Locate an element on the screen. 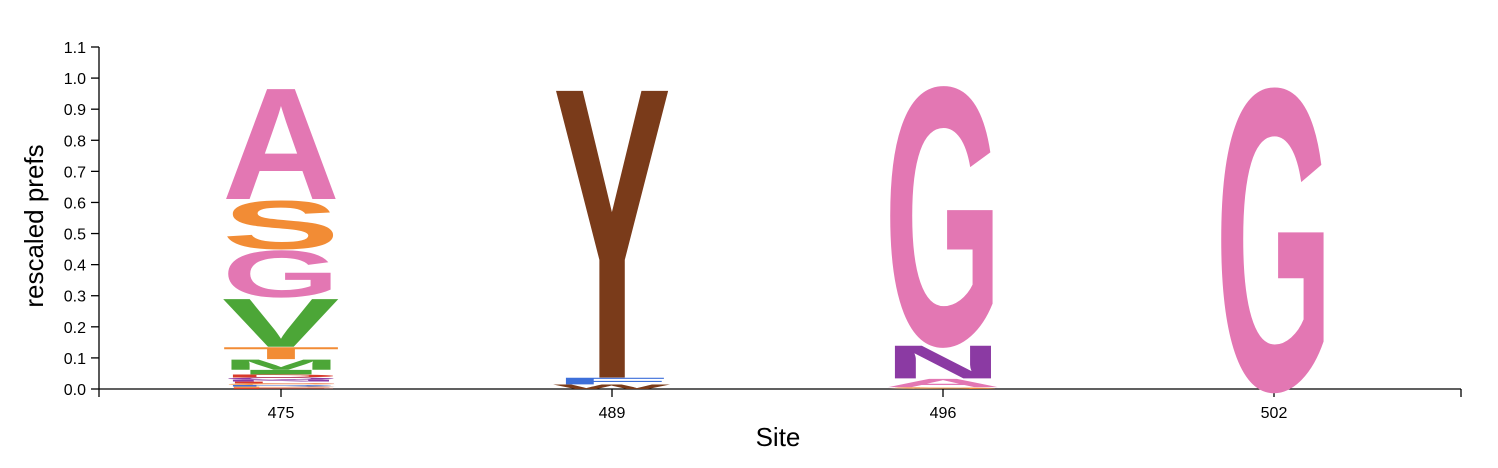 The image size is (1498, 468). logo-letter-R: R is located at coordinates (281, 386).